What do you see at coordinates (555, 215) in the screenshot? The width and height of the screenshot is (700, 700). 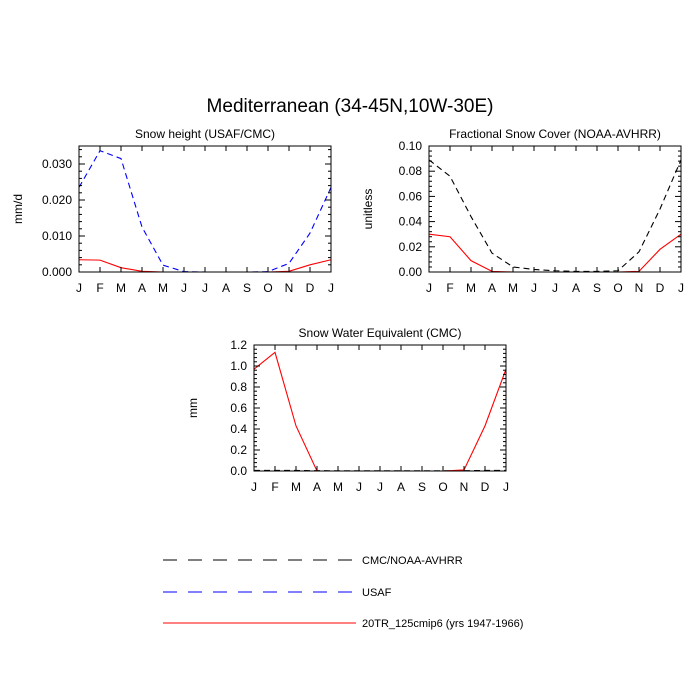 I see `series-line-cmc-noaa-avhrr` at bounding box center [555, 215].